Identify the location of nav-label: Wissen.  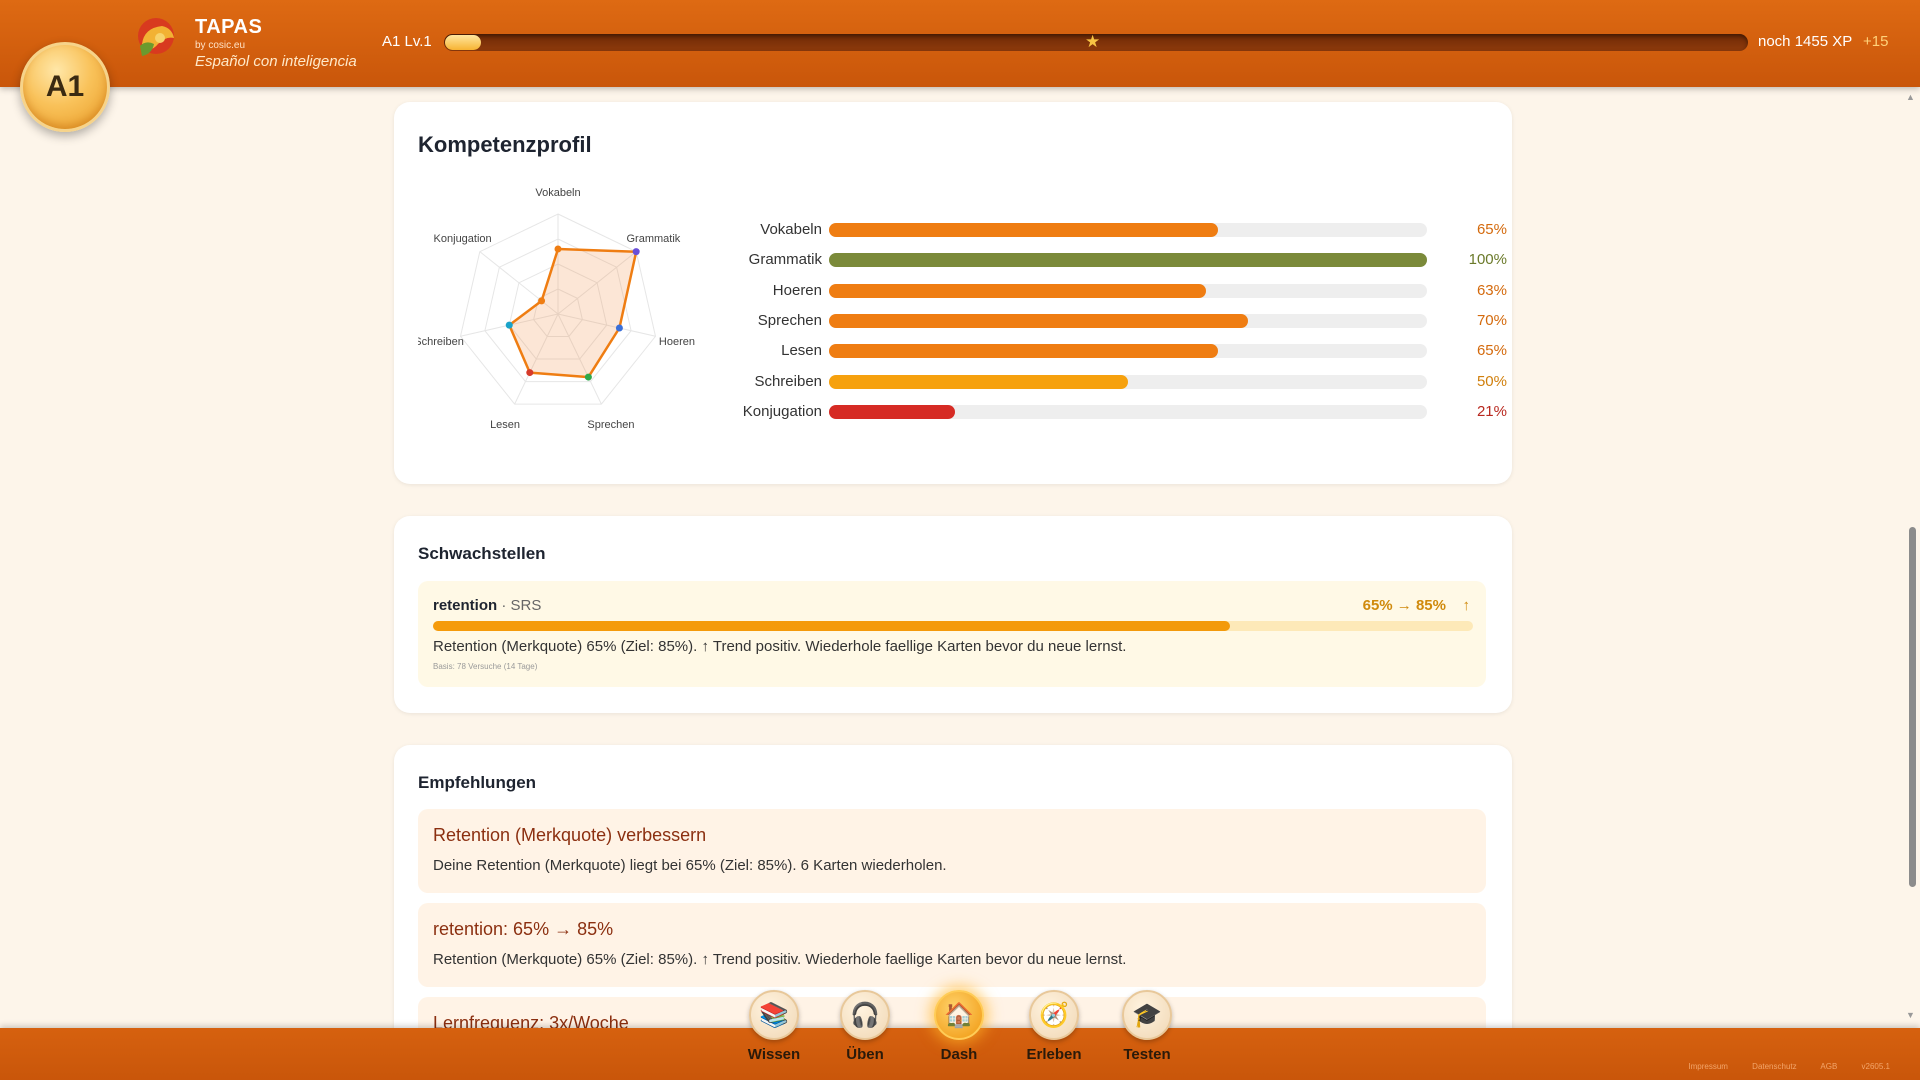
(774, 1054).